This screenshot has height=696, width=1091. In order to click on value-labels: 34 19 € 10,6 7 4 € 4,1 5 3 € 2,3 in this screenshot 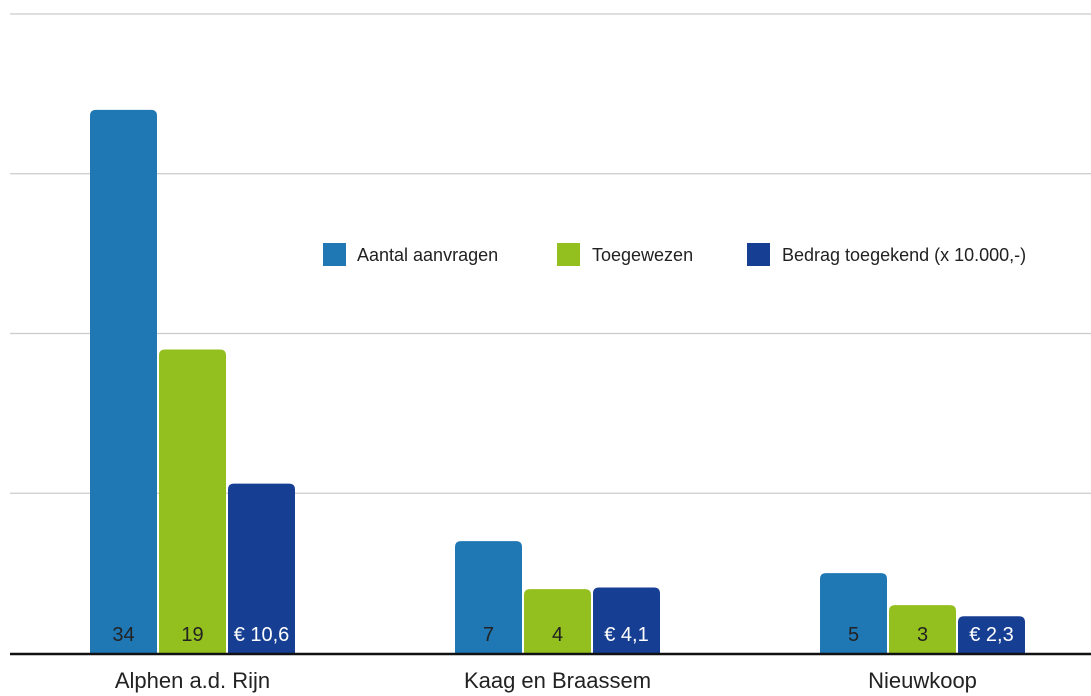, I will do `click(562, 635)`.